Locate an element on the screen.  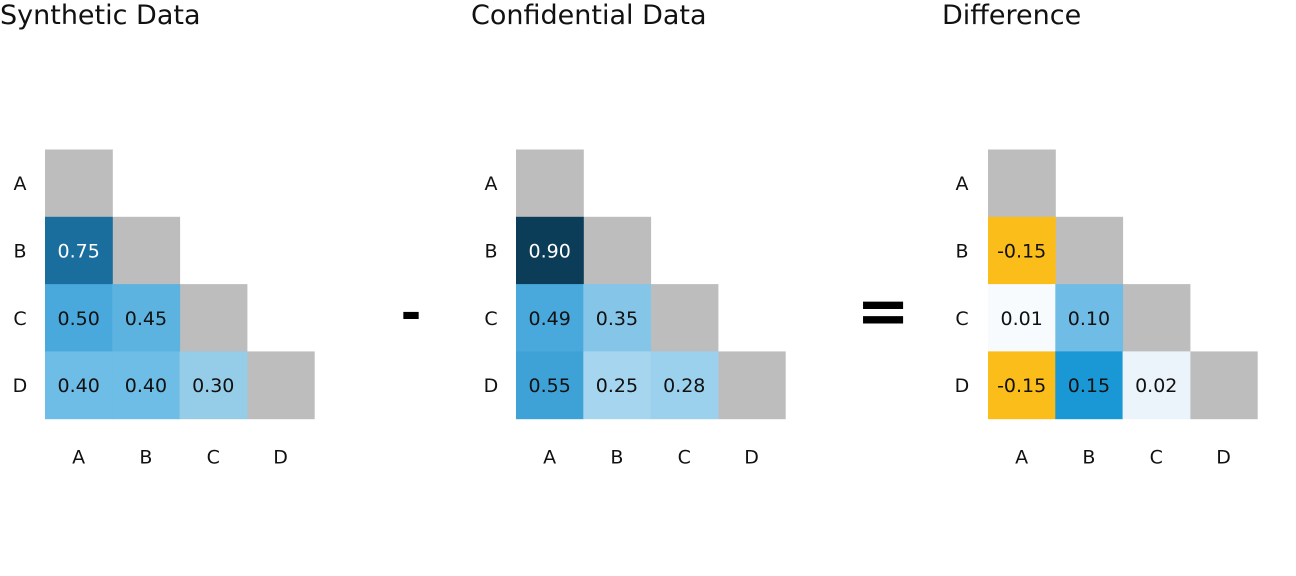
heatmap-cells: -0.15 0.01 0.10 -0.15 0.15 0.02 A B C D A B C D is located at coordinates (1106, 309).